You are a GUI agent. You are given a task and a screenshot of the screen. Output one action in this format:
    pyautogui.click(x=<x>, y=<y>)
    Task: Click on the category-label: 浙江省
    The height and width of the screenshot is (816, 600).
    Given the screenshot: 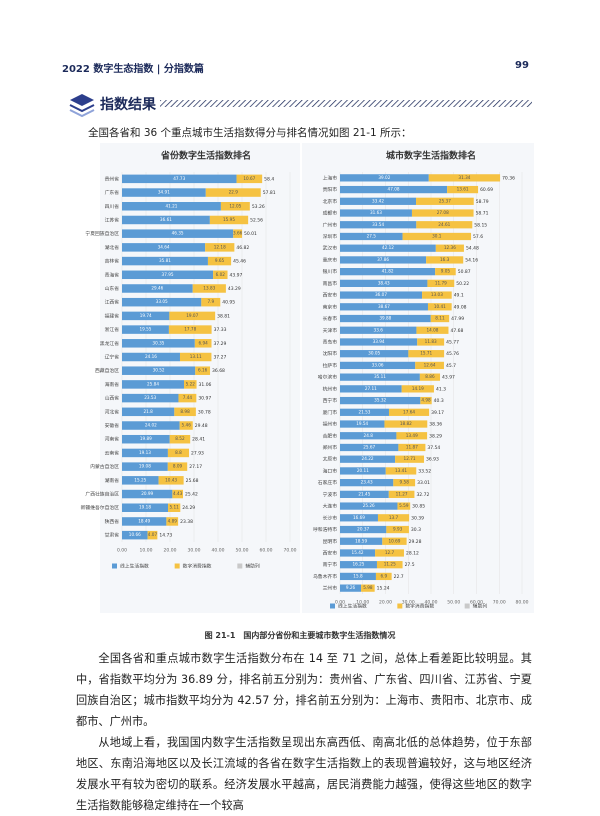 What is the action you would take?
    pyautogui.click(x=112, y=329)
    